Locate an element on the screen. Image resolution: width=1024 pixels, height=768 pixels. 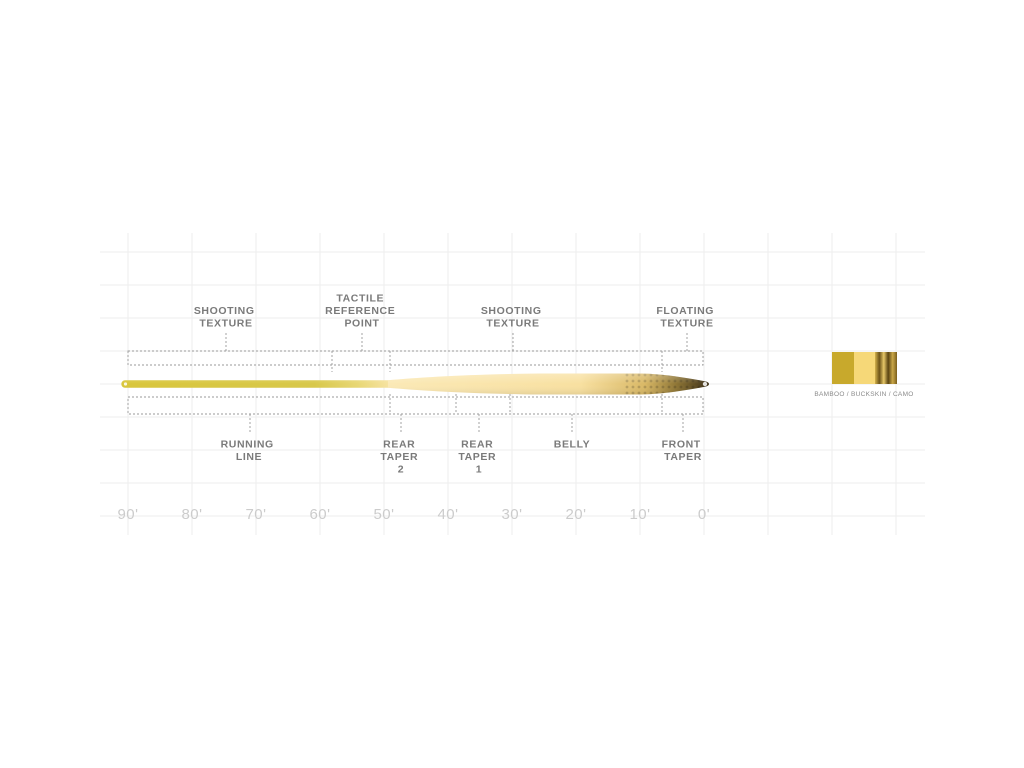
bottom-label-rear-taper-1: REAR TAPER 1 is located at coordinates (478, 457).